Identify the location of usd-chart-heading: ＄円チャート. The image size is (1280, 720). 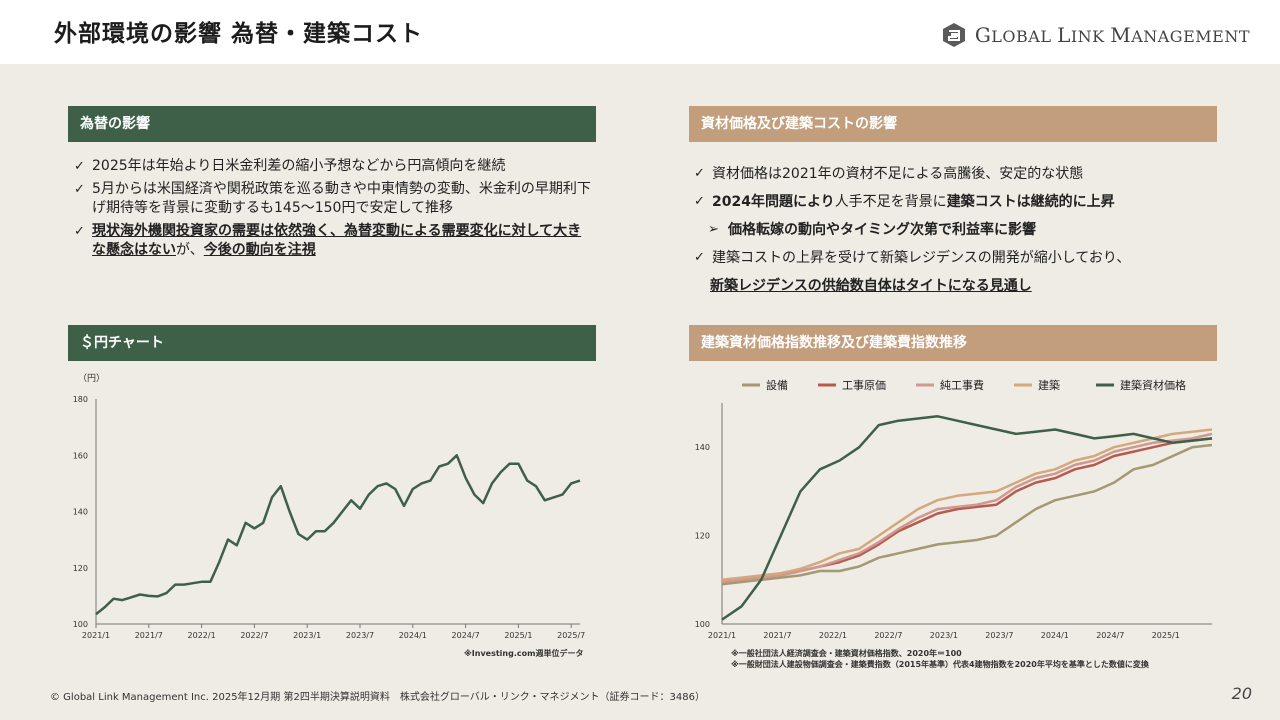
(332, 343).